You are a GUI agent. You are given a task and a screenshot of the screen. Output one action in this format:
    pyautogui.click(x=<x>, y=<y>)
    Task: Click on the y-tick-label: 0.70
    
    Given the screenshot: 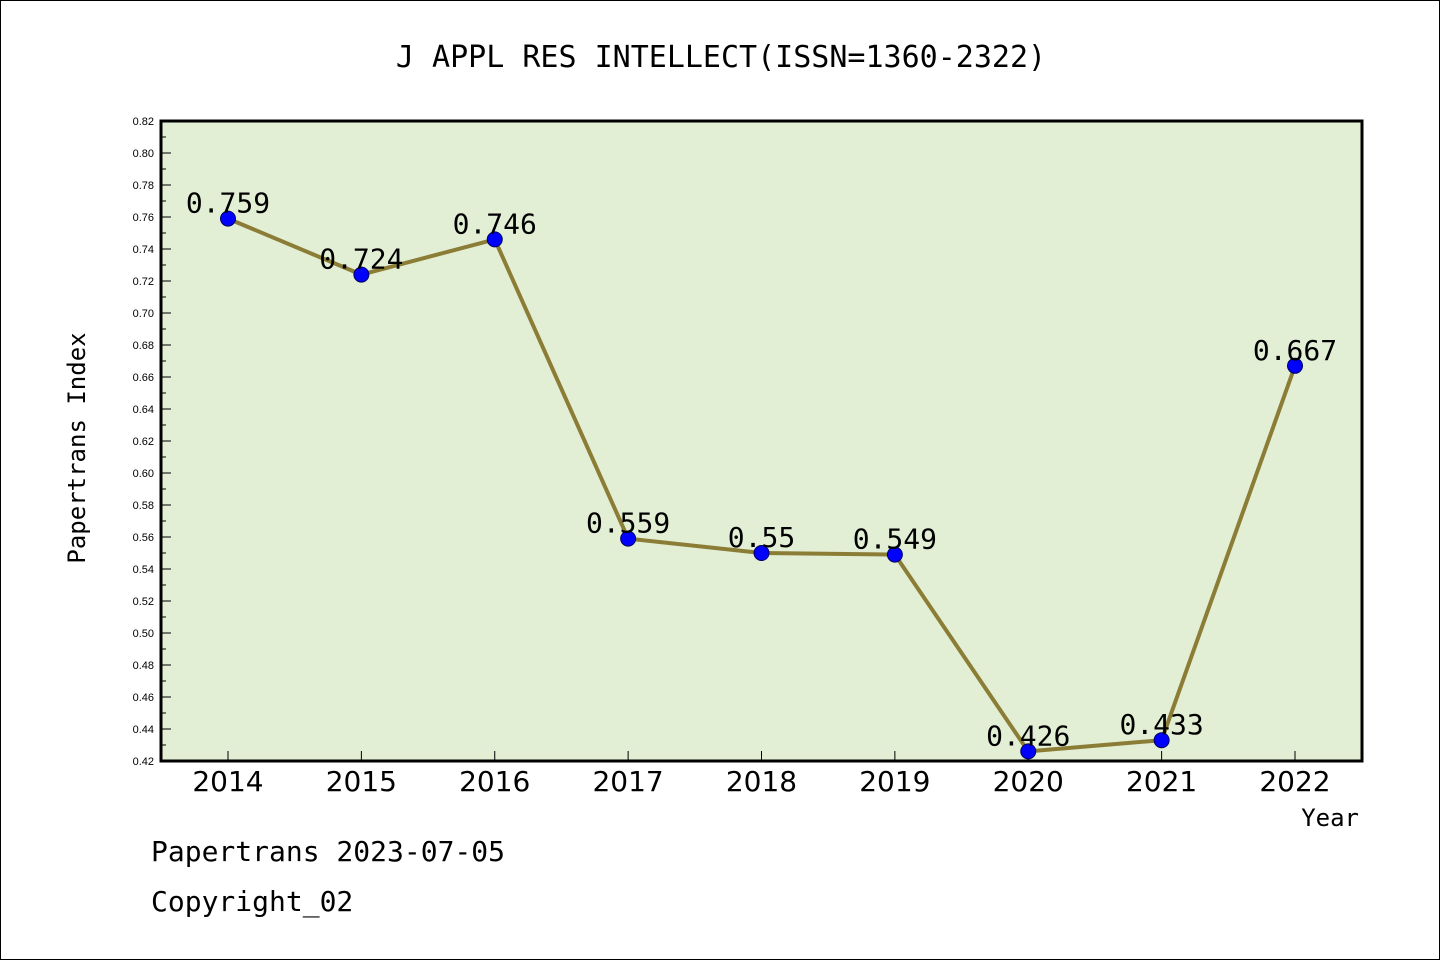 What is the action you would take?
    pyautogui.click(x=143, y=314)
    